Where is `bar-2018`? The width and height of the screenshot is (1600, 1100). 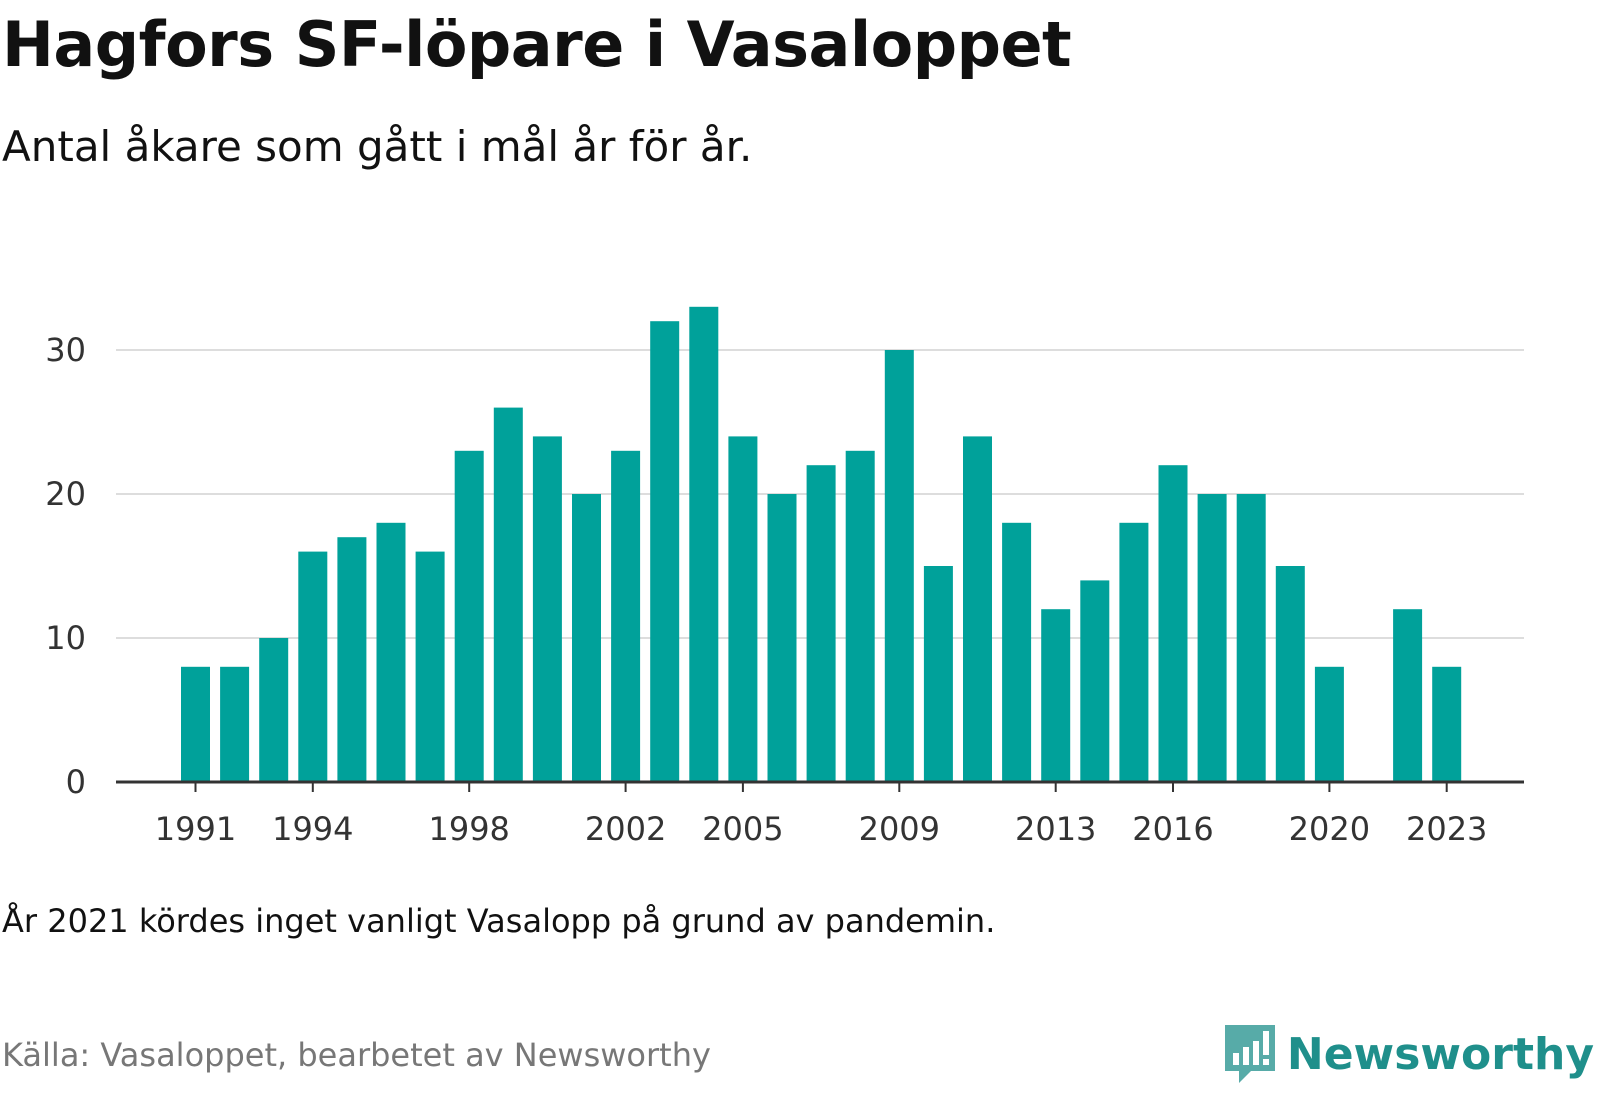
bar-2018 is located at coordinates (1251, 638).